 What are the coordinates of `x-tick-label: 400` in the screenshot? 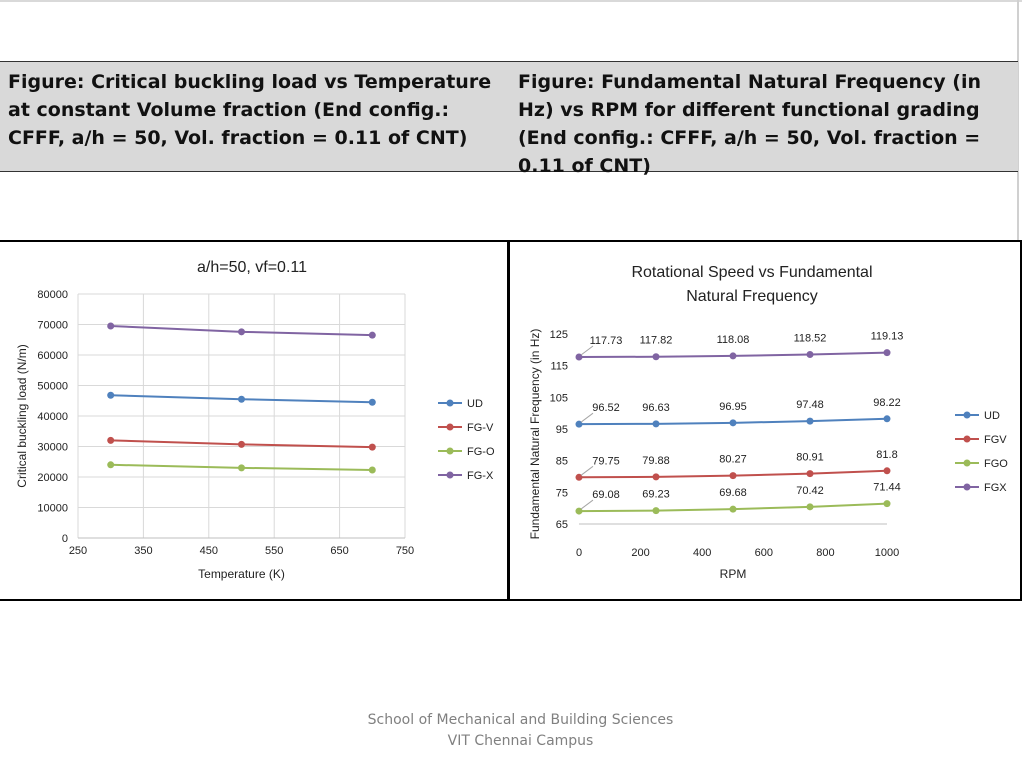 It's located at (702, 553).